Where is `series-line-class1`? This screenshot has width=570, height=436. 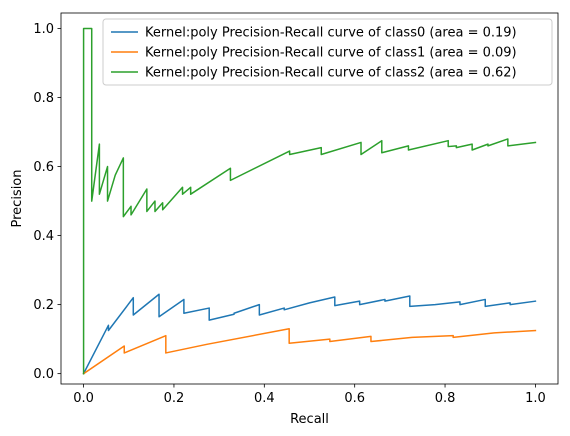 series-line-class1 is located at coordinates (309, 351).